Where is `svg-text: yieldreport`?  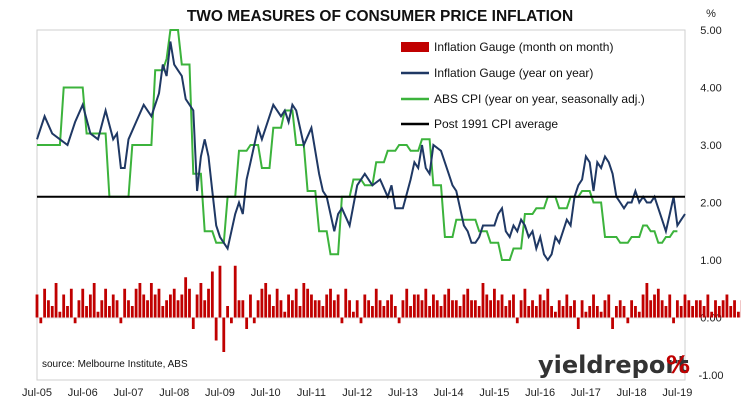 svg-text: yieldreport is located at coordinates (613, 365).